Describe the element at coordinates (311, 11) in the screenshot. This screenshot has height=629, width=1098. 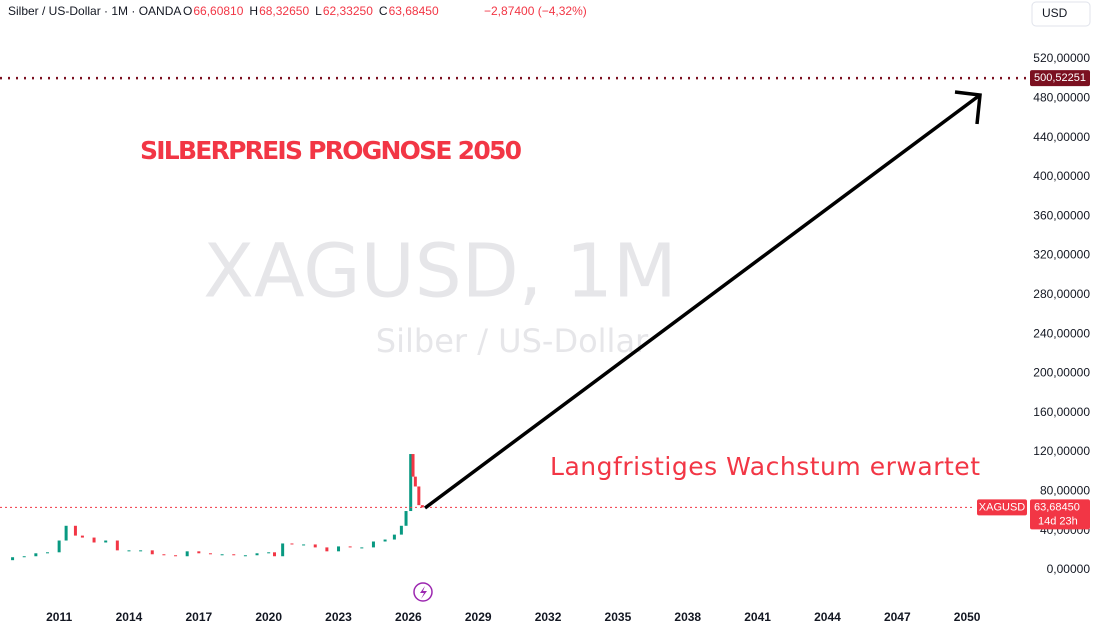
I see `ohlc: O 66,60810 H 68,32650 L 62,33250 C 63,68450` at that location.